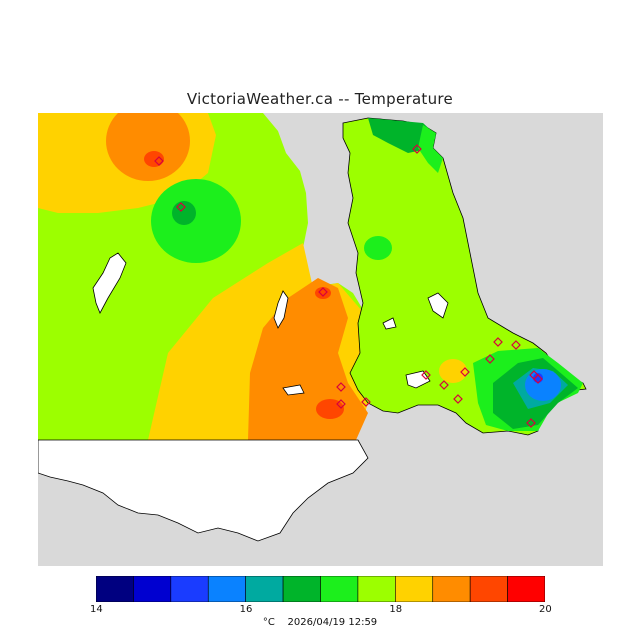 The image size is (640, 640). Describe the element at coordinates (332, 622) in the screenshot. I see `timestamp: 2026/04/19 12:59` at that location.